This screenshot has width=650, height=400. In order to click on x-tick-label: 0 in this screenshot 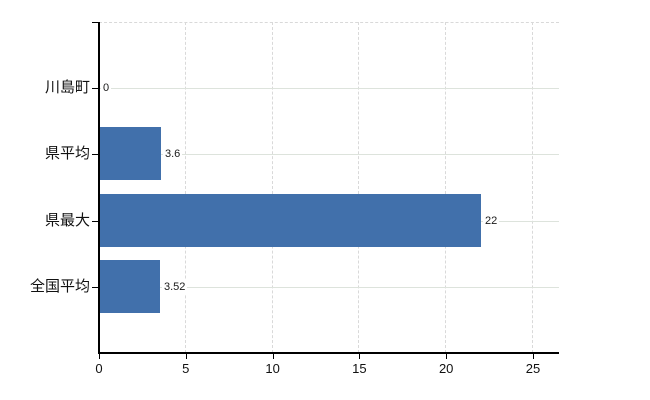, I will do `click(99, 368)`.